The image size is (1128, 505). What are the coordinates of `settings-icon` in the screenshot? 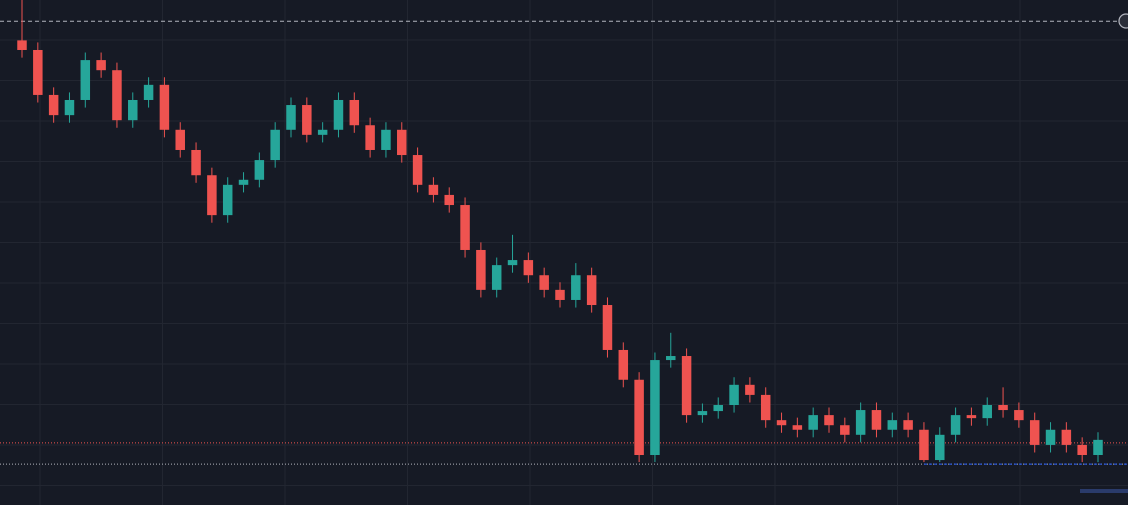 It's located at (1123, 21).